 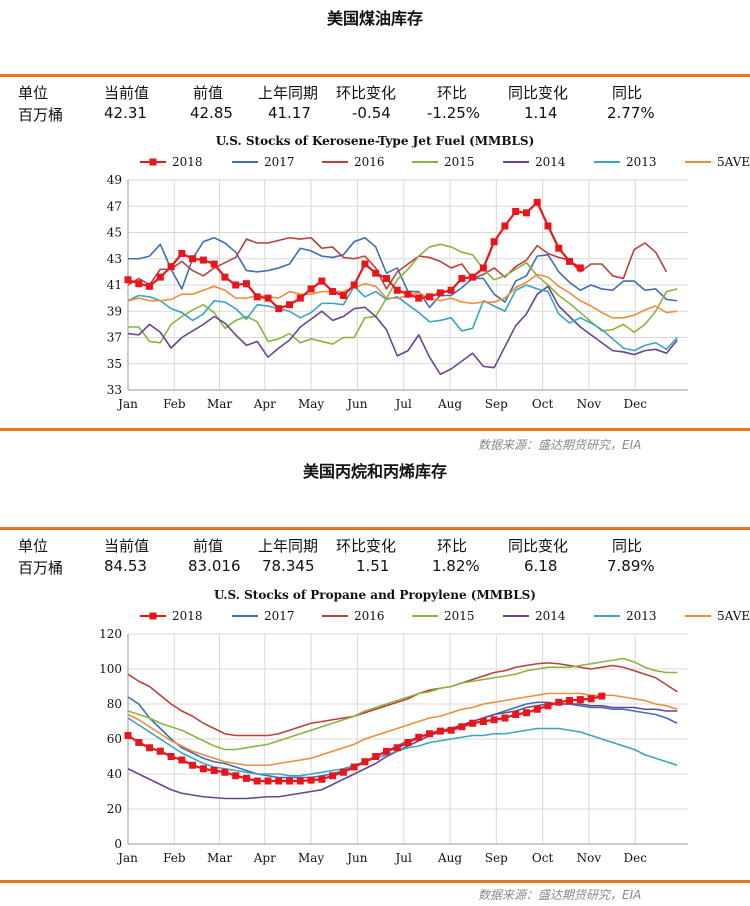 What do you see at coordinates (402, 699) in the screenshot?
I see `series-line-2016` at bounding box center [402, 699].